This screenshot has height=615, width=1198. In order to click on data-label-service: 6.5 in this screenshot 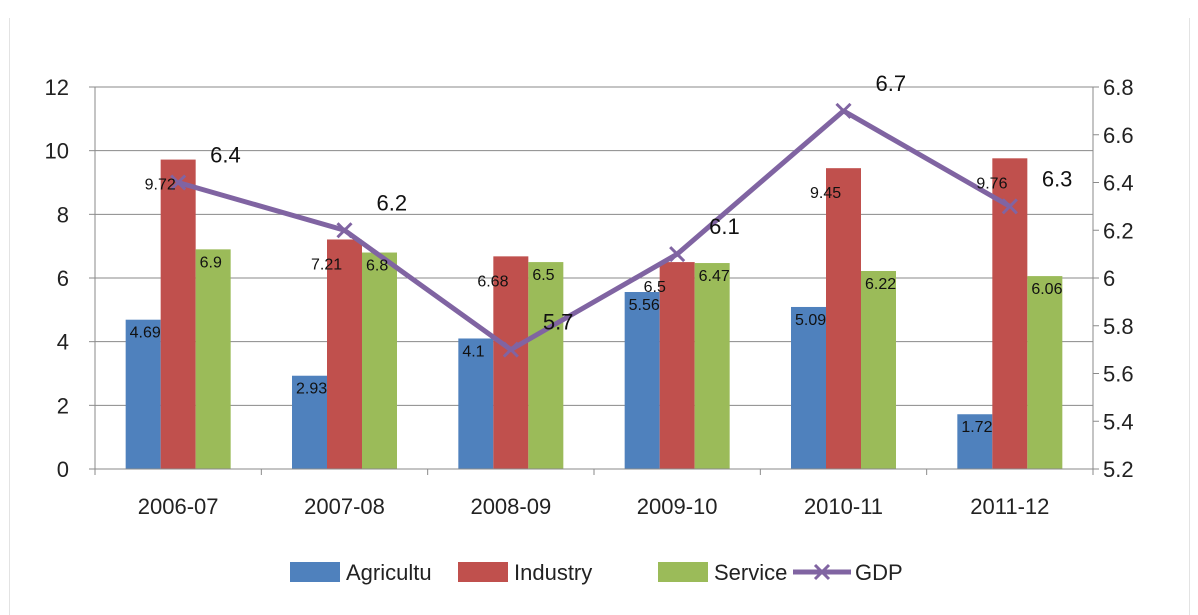, I will do `click(543, 275)`.